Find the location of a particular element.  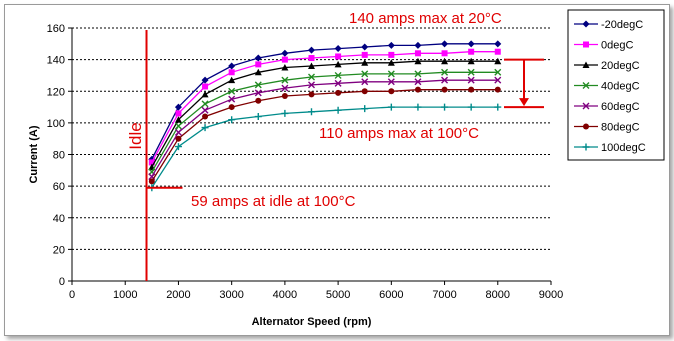

annotation-max-100c: 110 amps max at 100°C is located at coordinates (399, 133).